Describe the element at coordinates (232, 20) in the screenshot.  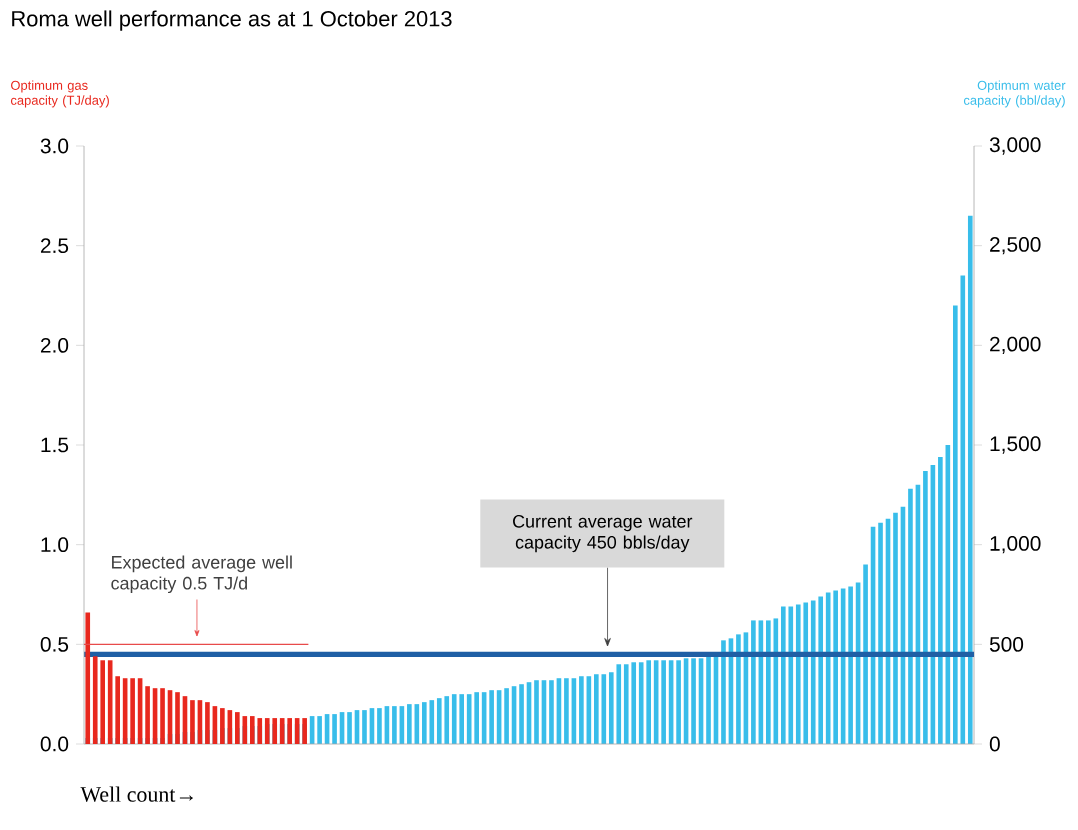
I see `chart-title: Roma well performance as at 1 October 2013` at that location.